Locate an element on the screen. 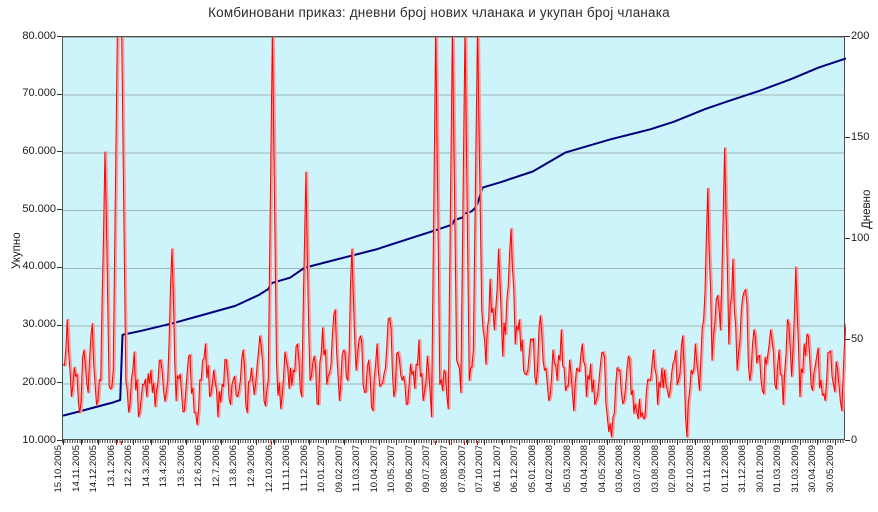  x-tick-label: 10.05.2007 is located at coordinates (392, 469).